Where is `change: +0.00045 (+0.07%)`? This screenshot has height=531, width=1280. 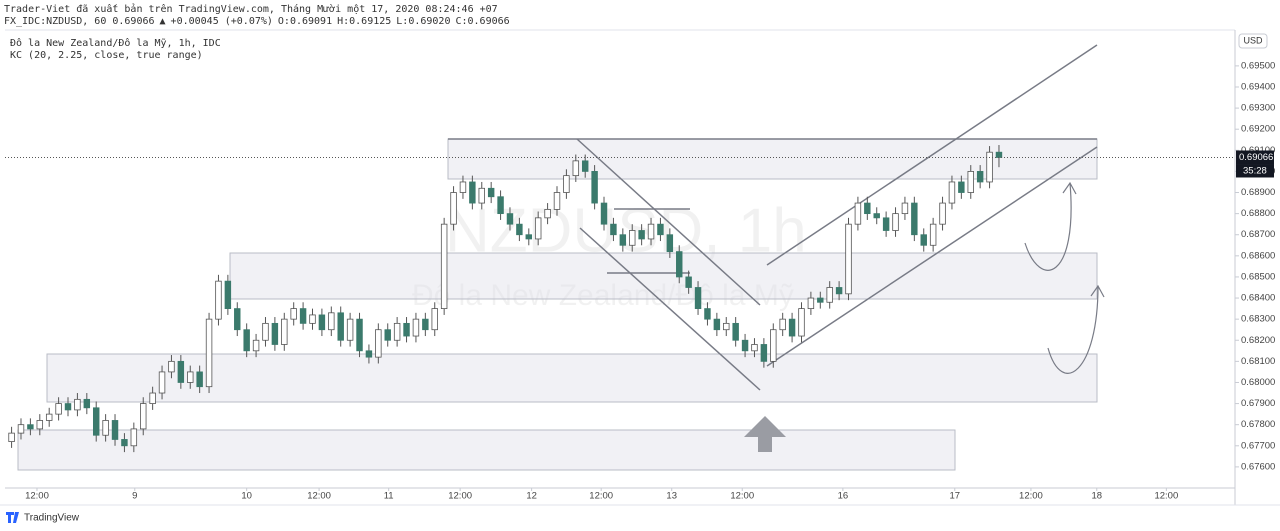
change: +0.00045 (+0.07%) is located at coordinates (222, 21).